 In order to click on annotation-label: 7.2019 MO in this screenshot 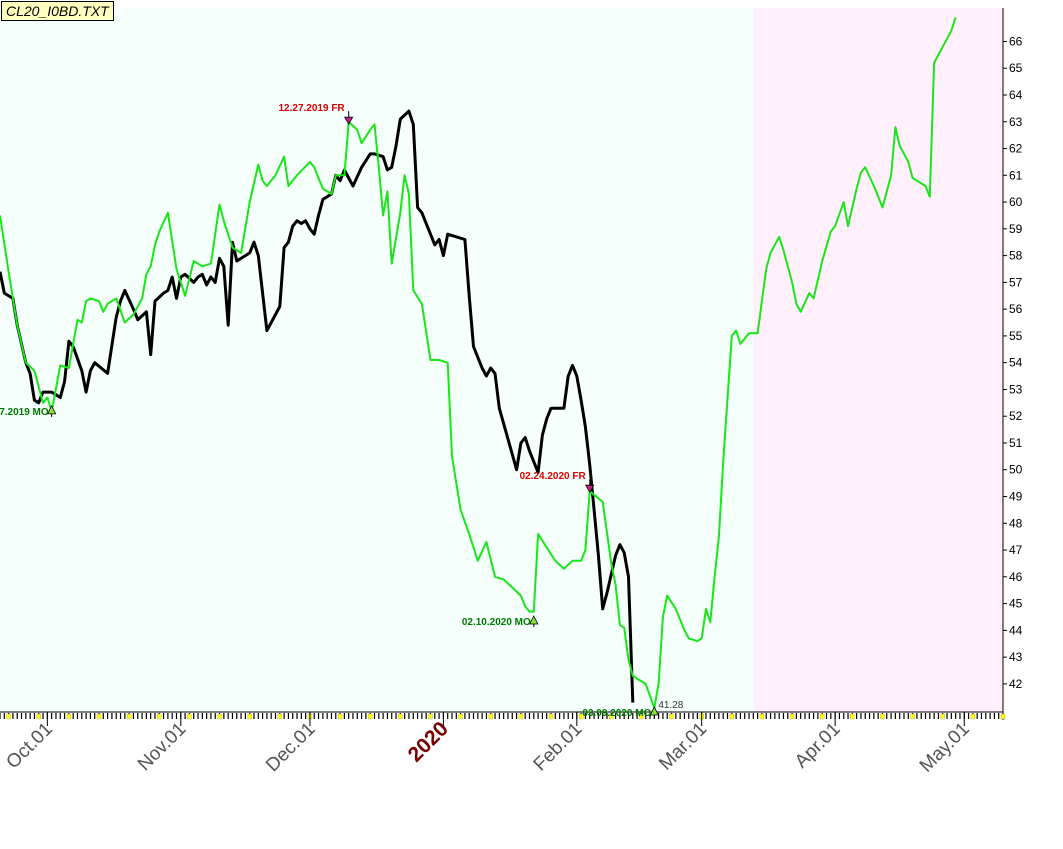, I will do `click(24, 412)`.